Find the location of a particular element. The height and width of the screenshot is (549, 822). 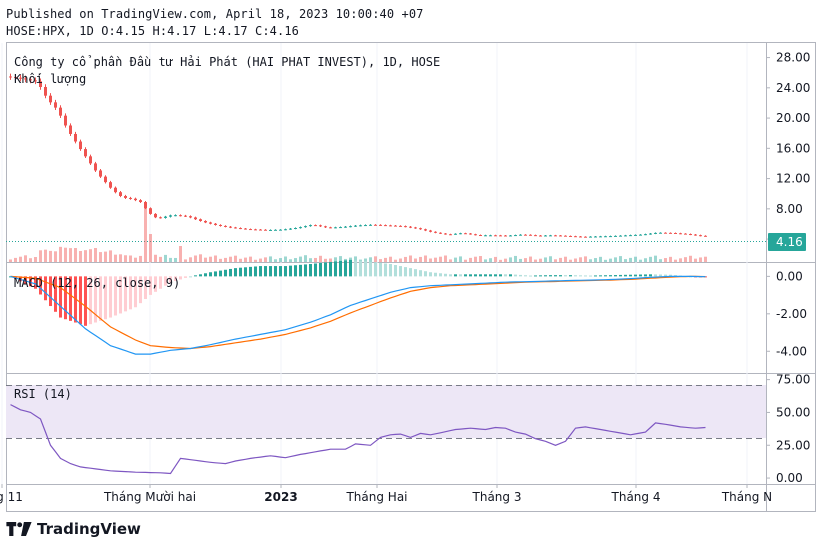

macd-axis-label: 0.00 is located at coordinates (789, 276).